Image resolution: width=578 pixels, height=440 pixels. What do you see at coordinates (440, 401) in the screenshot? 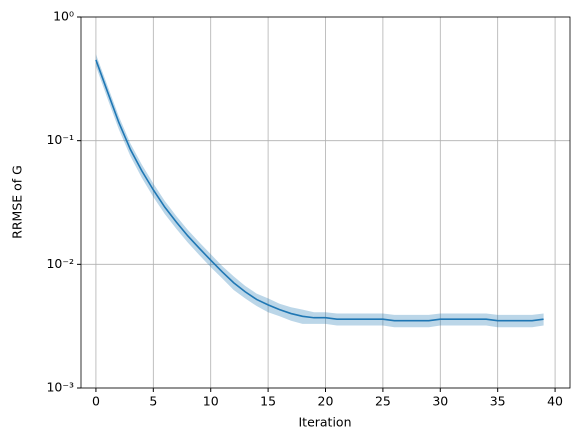
I see `x-tick-label: 30` at bounding box center [440, 401].